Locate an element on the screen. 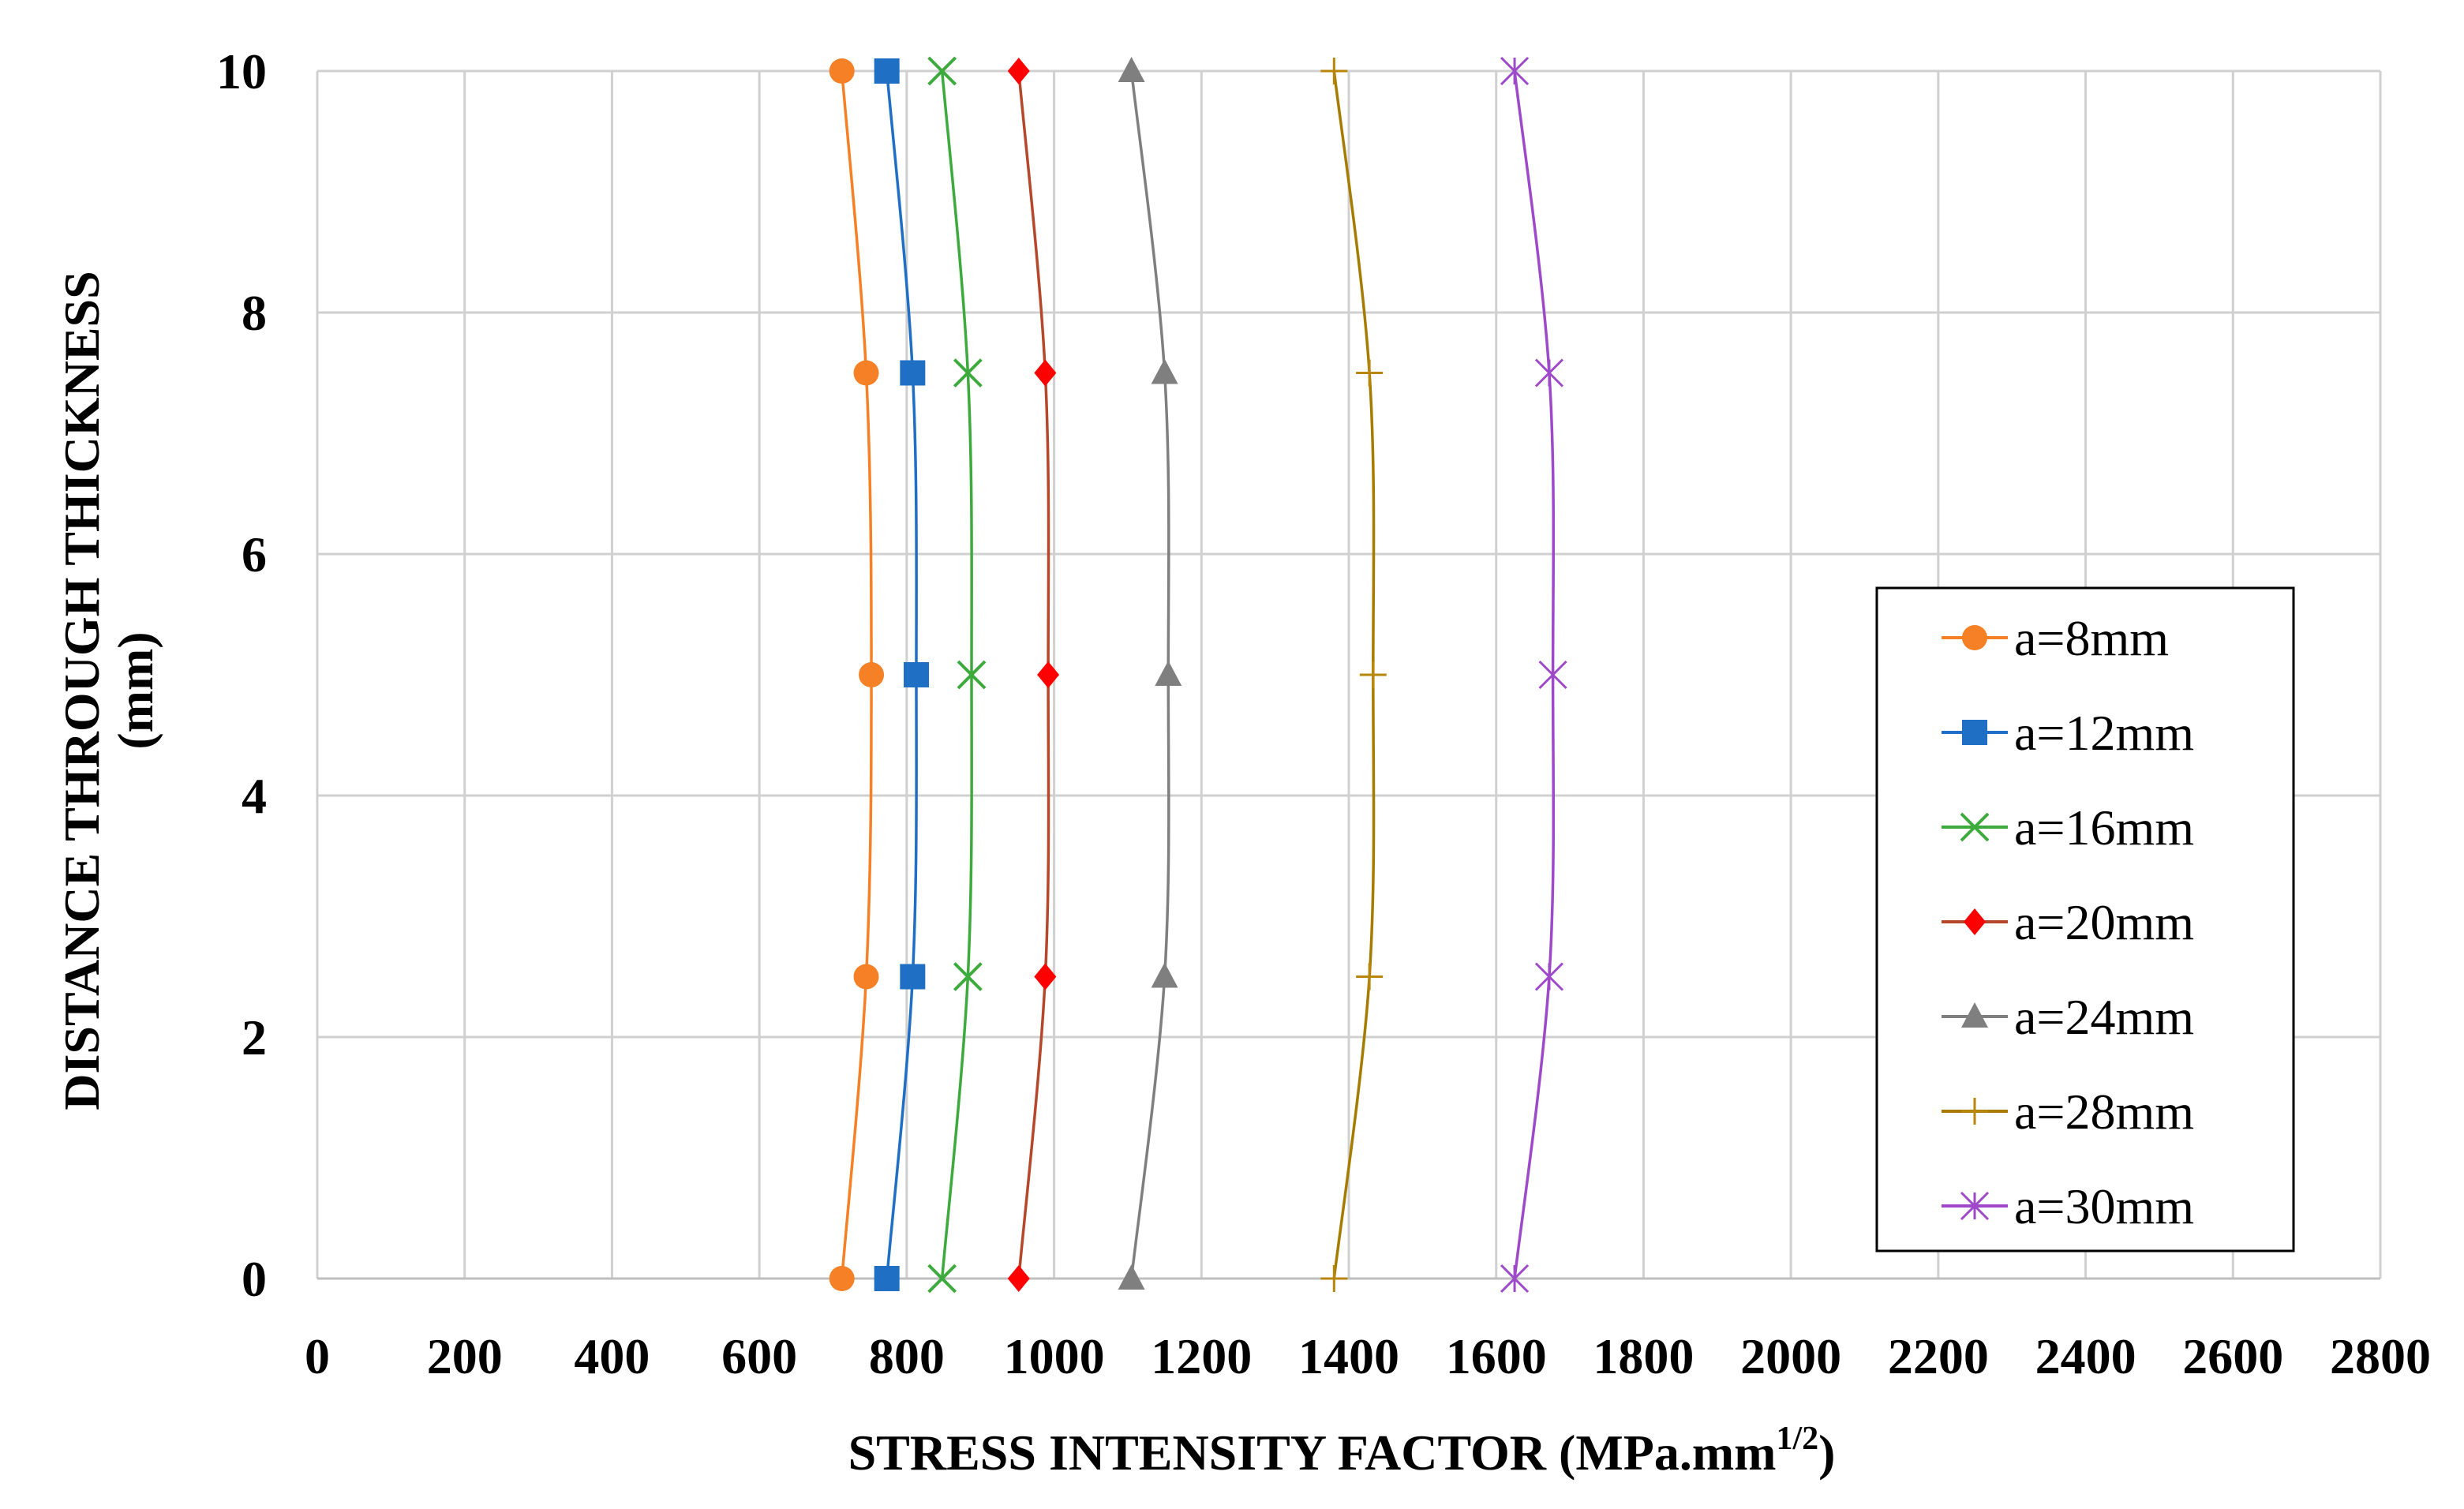  legend-box is located at coordinates (2085, 919).